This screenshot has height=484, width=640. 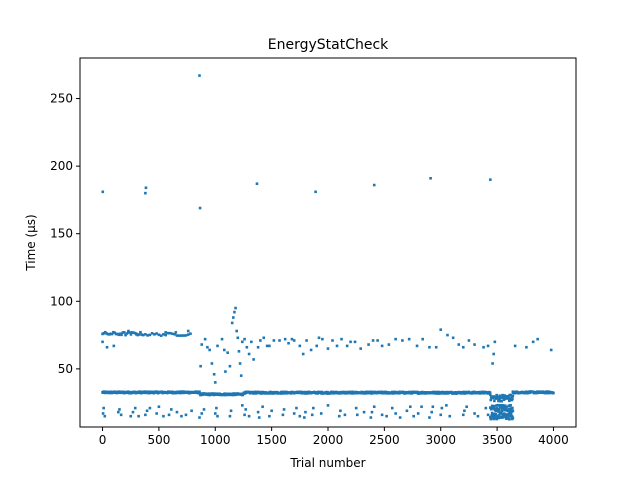 I want to click on x-tick-label: 1000, so click(x=215, y=440).